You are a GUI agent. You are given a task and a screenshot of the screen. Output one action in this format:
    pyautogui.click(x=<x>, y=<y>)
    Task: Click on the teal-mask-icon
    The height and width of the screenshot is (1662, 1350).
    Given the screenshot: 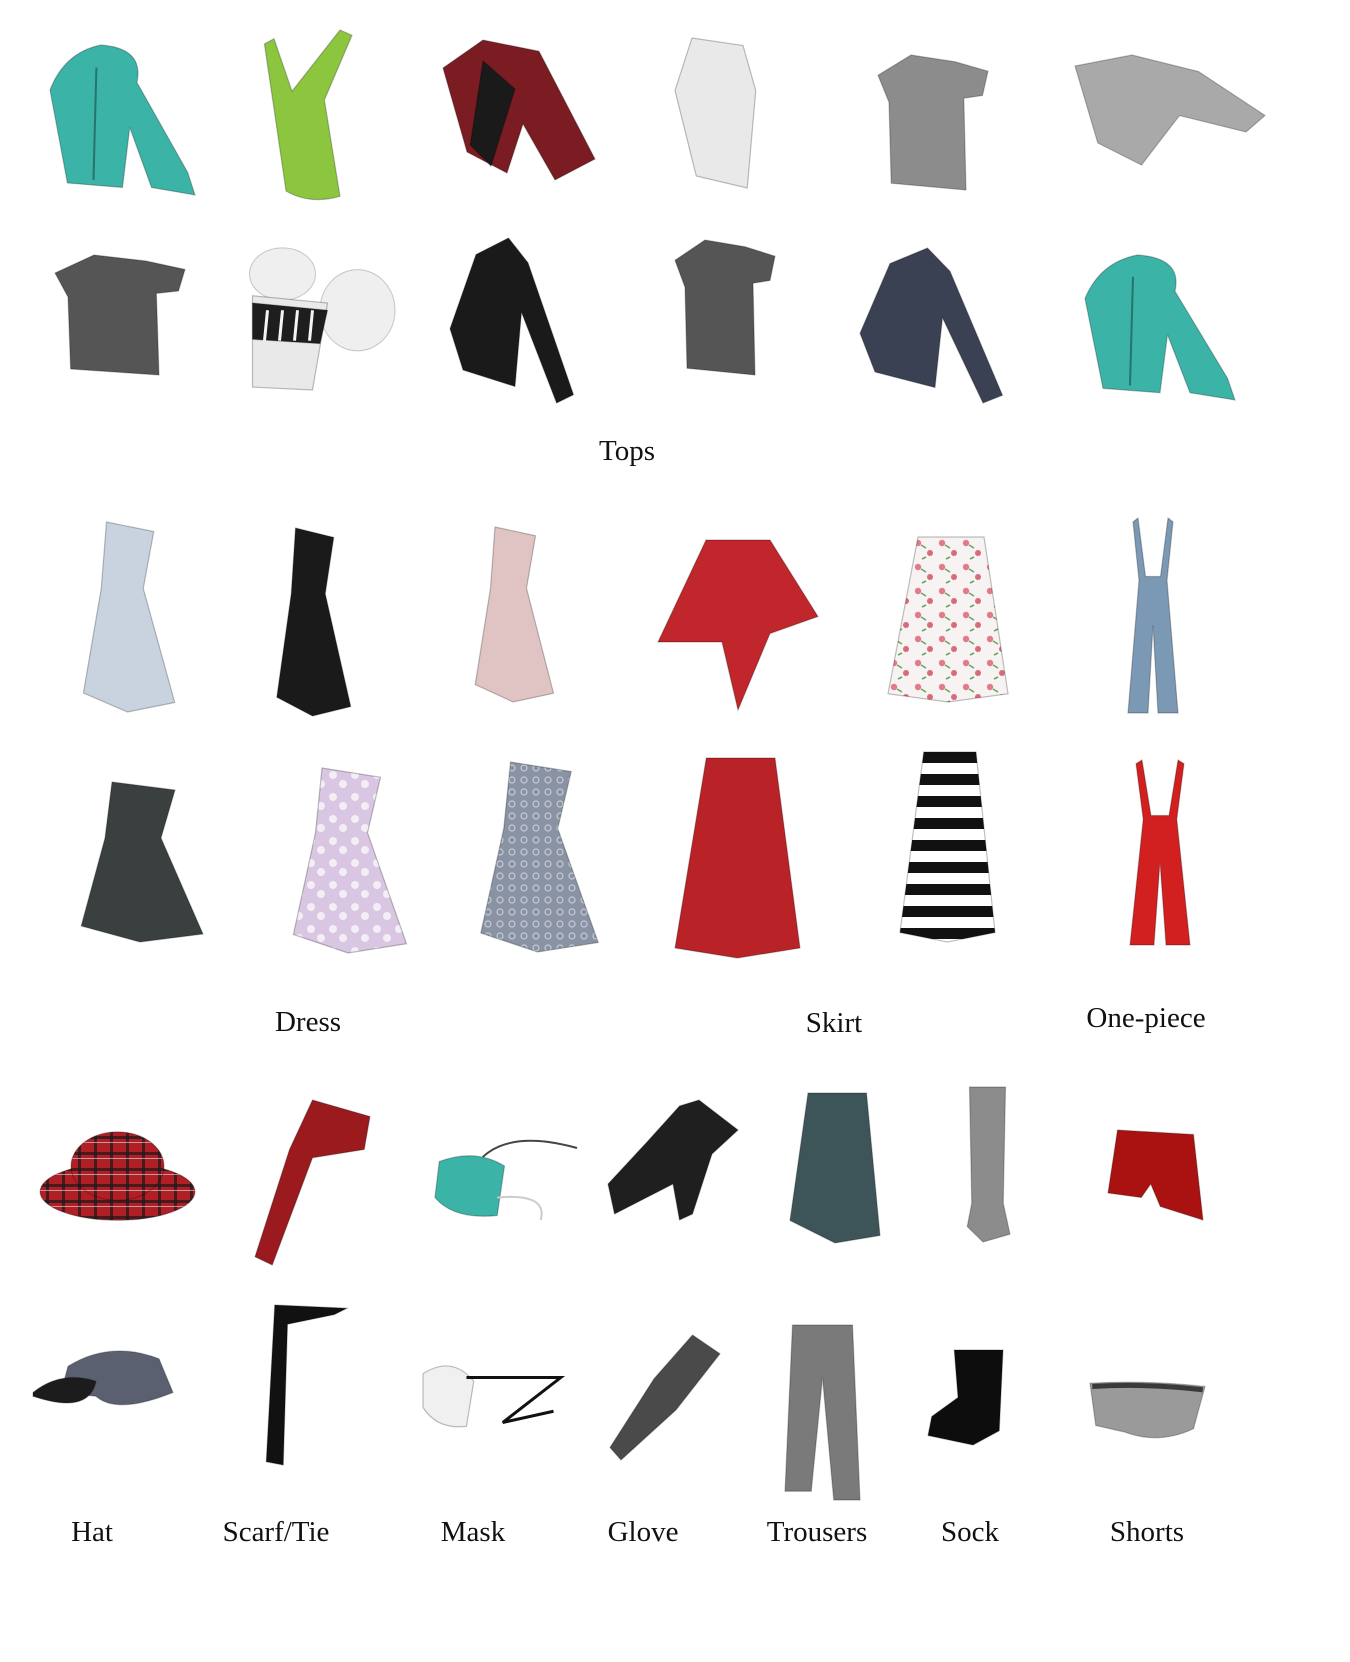 What is the action you would take?
    pyautogui.click(x=506, y=1180)
    